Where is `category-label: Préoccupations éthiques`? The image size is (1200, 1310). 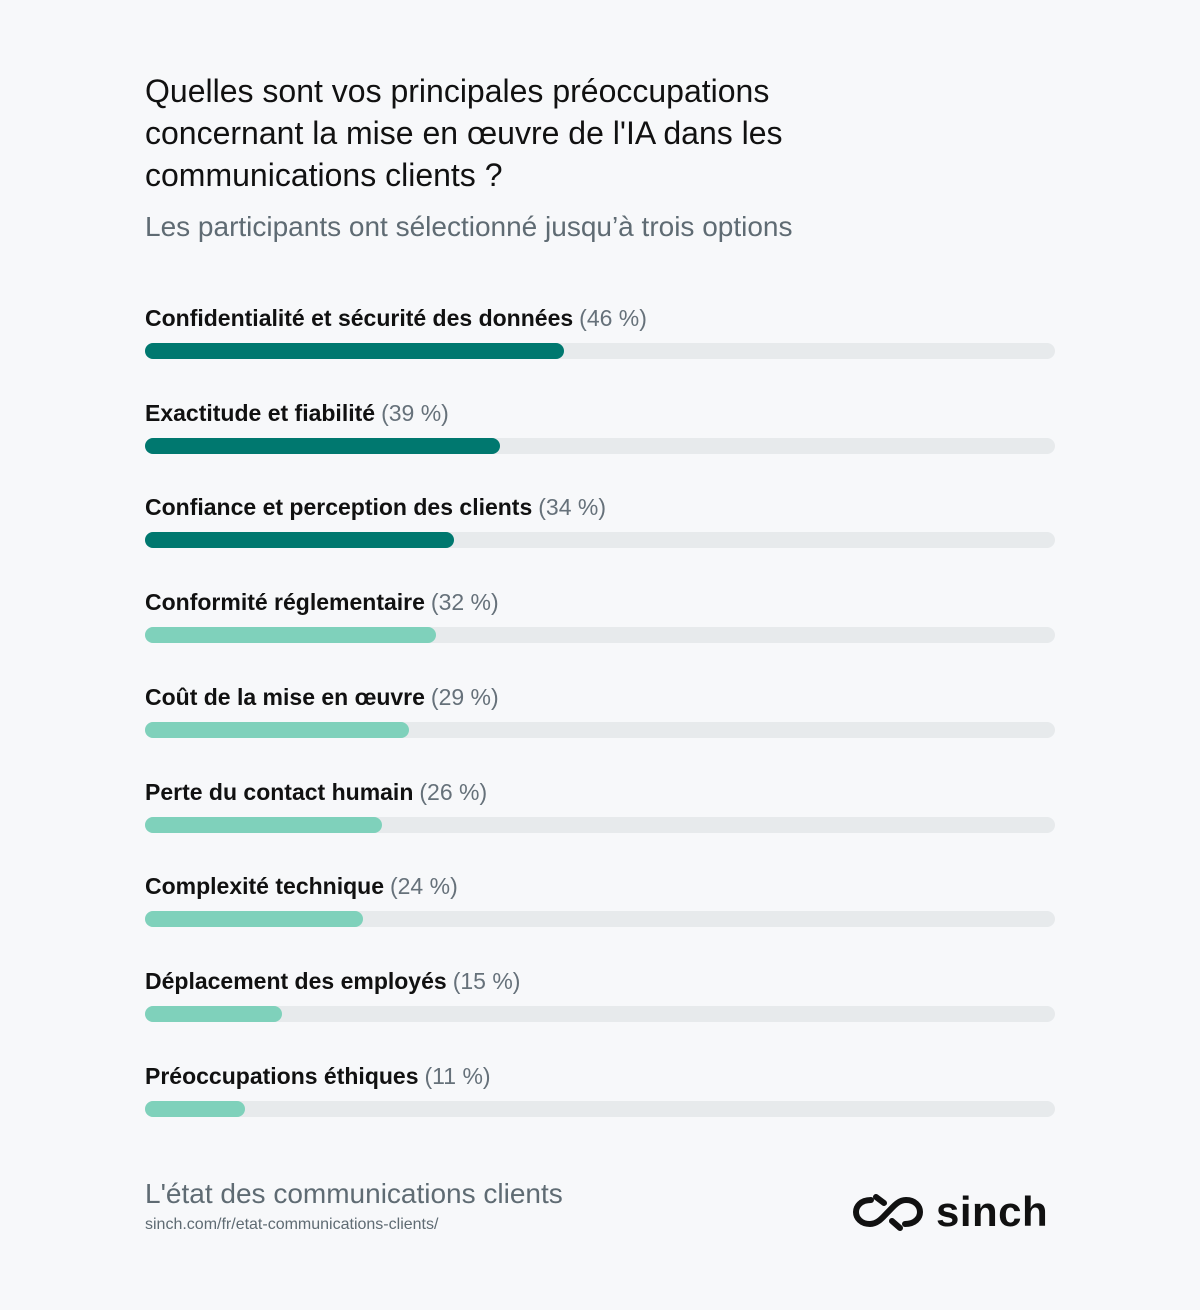 category-label: Préoccupations éthiques is located at coordinates (282, 1075).